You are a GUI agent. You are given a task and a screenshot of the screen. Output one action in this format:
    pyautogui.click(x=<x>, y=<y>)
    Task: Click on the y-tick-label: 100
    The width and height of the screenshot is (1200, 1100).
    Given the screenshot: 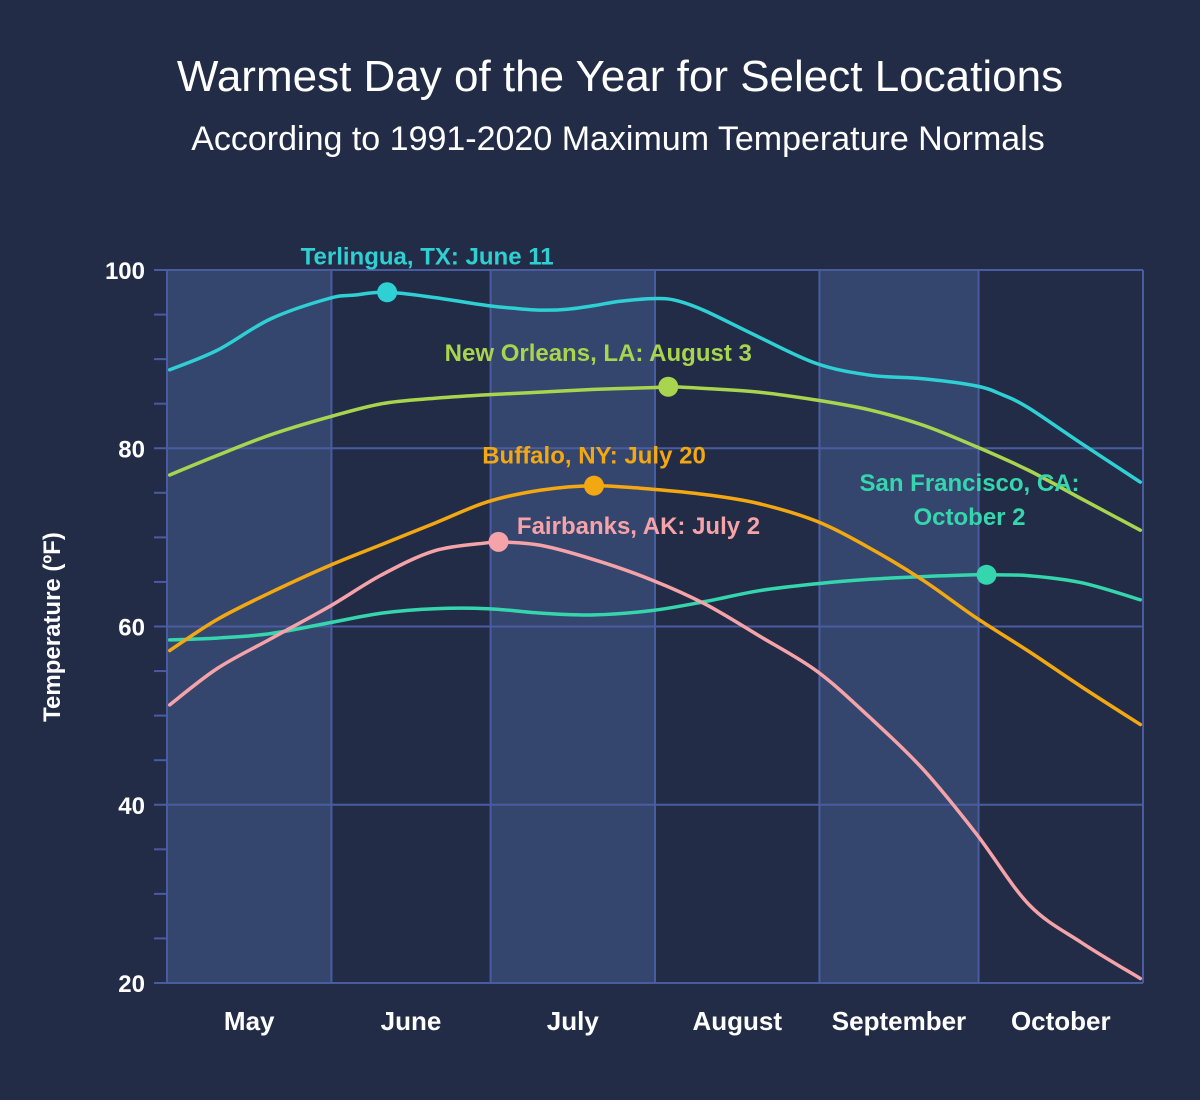 What is the action you would take?
    pyautogui.click(x=125, y=271)
    